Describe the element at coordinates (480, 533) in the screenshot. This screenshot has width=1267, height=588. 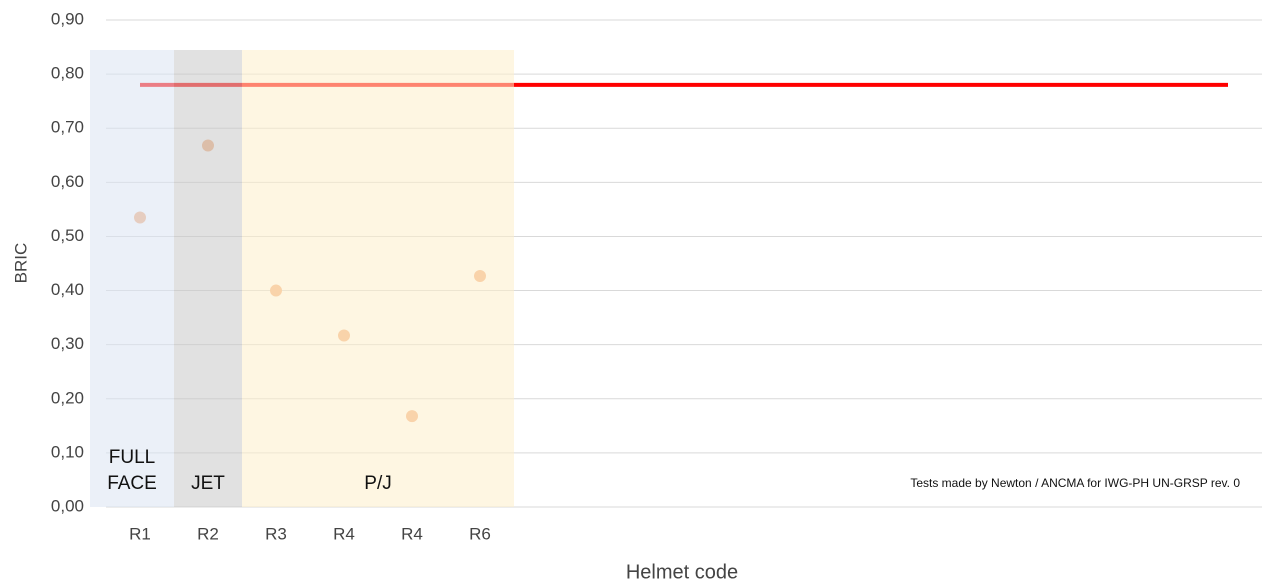
I see `x-tick-label: R6` at that location.